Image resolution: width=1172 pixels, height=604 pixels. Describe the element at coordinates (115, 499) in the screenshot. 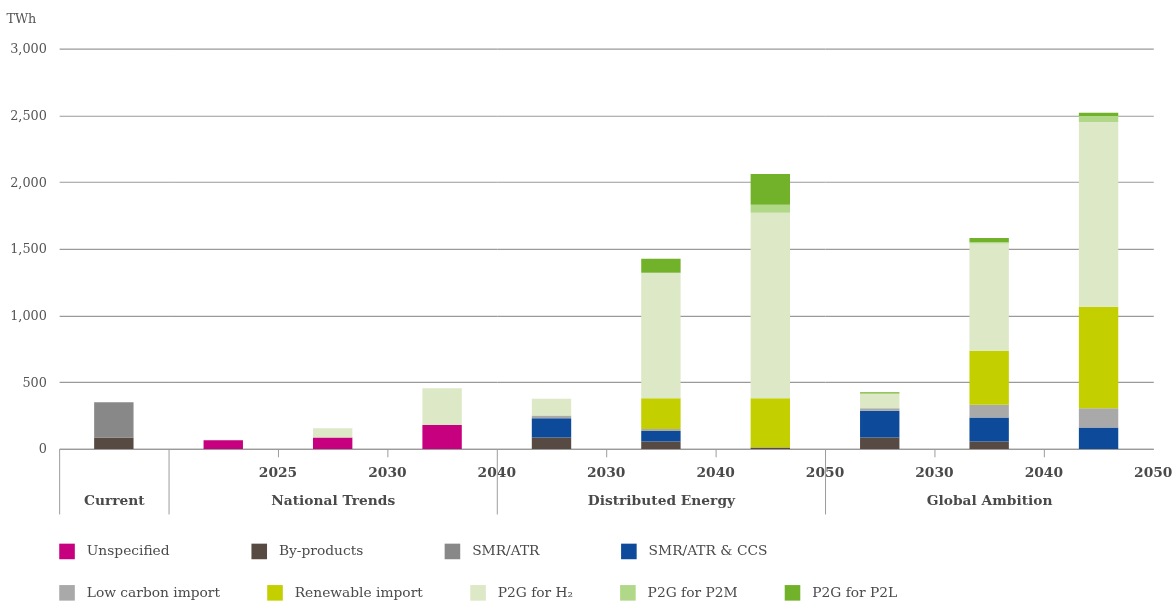

I see `x-axis-title: Current` at that location.